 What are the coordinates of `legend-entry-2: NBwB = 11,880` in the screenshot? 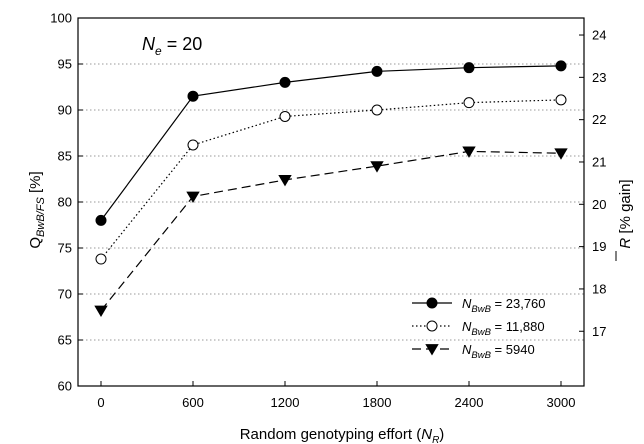 It's located at (478, 328).